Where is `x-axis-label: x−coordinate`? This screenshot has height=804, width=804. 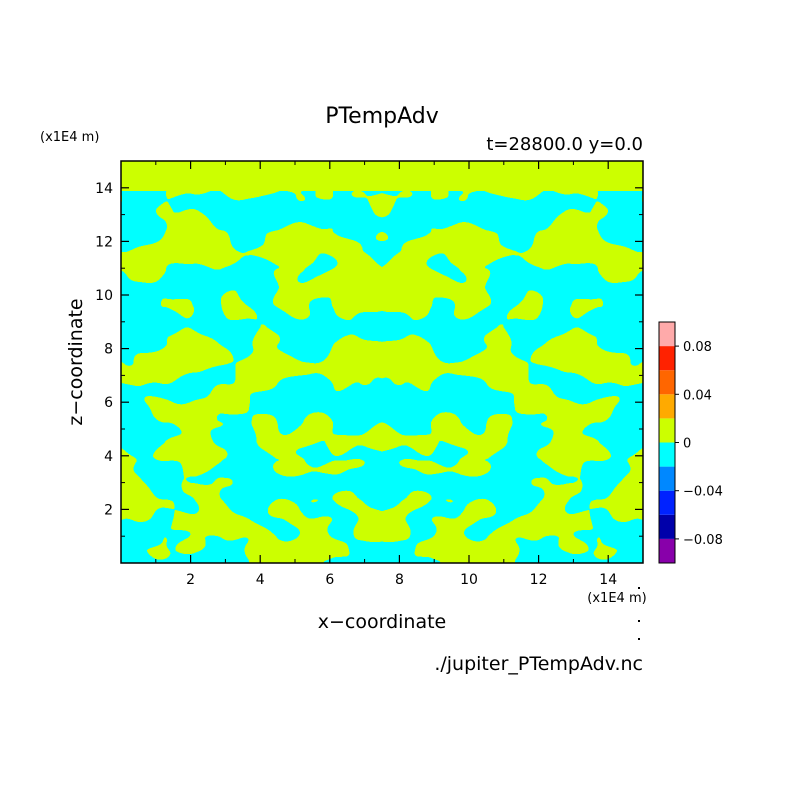
x-axis-label: x−coordinate is located at coordinates (382, 622).